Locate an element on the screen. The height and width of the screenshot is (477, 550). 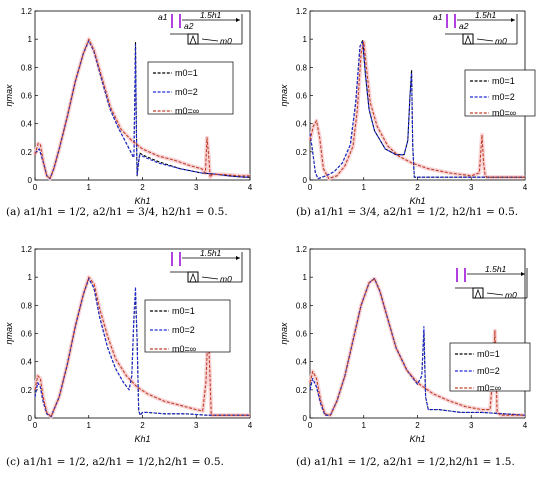
inset-schematic: 1.5h1 m0 a1 a2 is located at coordinates (200, 28).